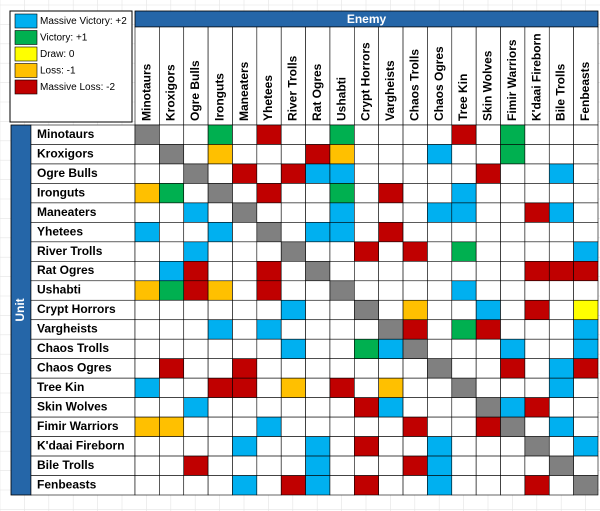 This screenshot has width=600, height=511. Describe the element at coordinates (366, 81) in the screenshot. I see `x-tick-label: Crypt Horrors` at that location.